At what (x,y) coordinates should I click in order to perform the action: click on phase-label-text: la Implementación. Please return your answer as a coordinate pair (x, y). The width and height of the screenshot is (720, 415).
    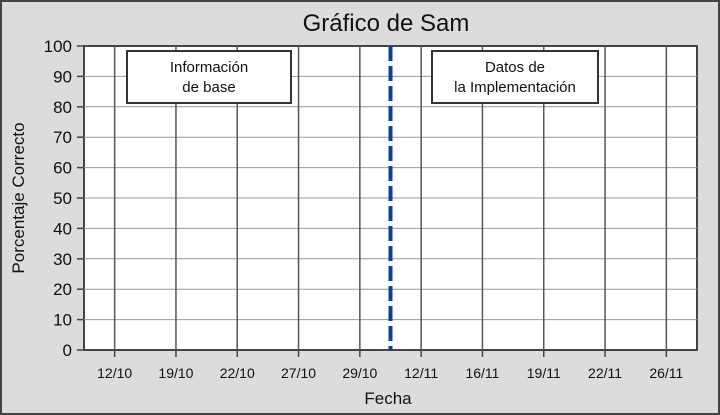
    Looking at the image, I should click on (515, 87).